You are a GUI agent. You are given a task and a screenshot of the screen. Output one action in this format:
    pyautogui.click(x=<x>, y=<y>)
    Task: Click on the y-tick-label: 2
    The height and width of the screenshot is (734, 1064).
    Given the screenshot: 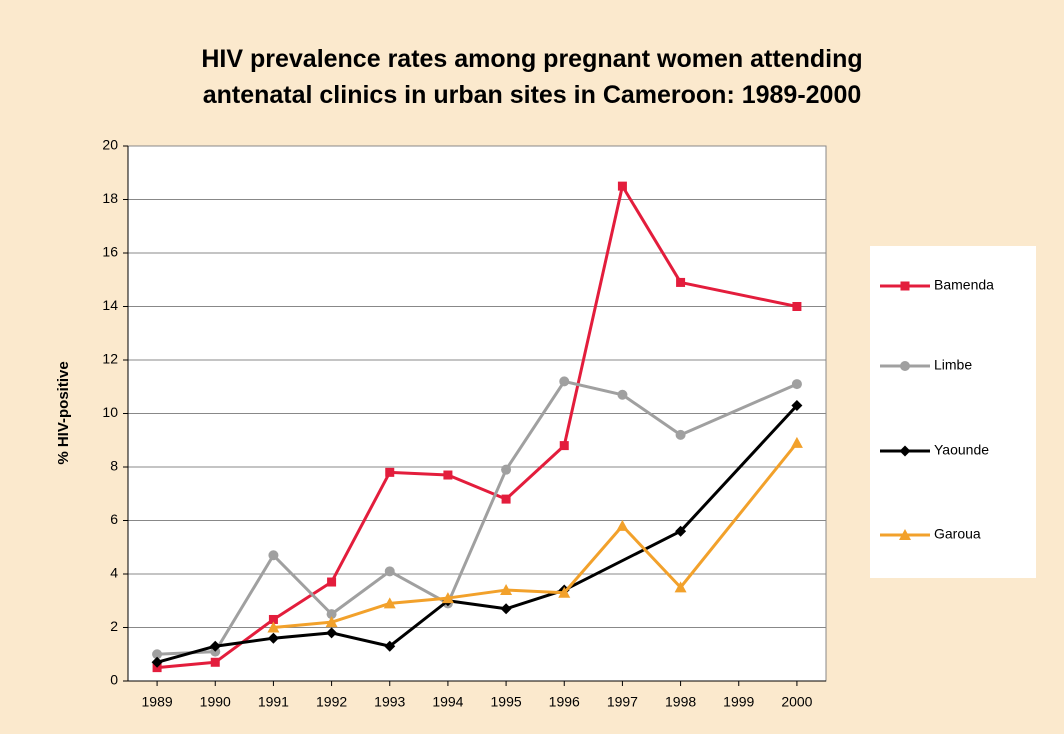 What is the action you would take?
    pyautogui.click(x=114, y=626)
    